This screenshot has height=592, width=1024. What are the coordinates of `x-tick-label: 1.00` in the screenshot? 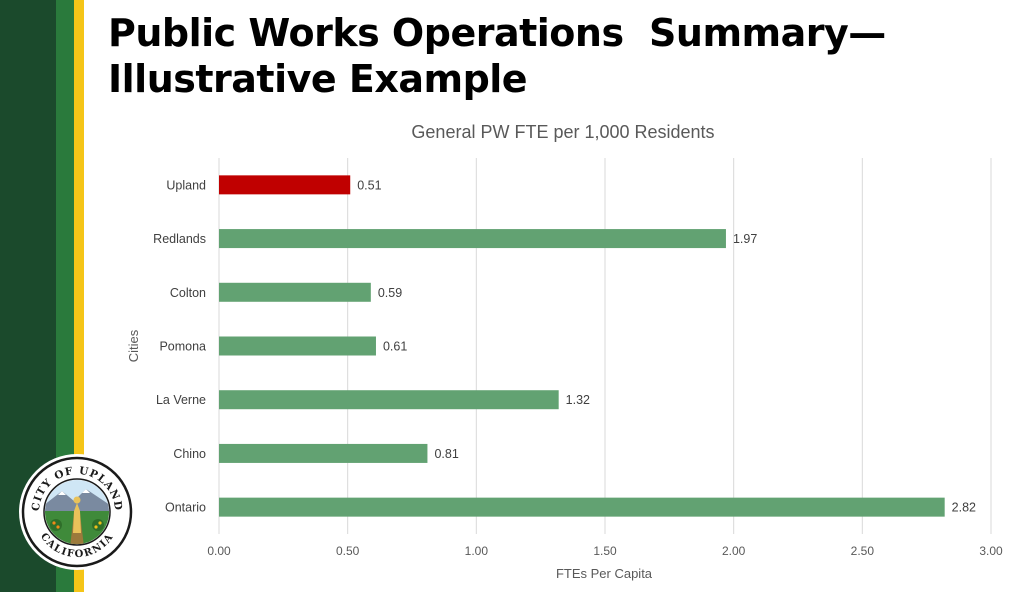 It's located at (477, 551).